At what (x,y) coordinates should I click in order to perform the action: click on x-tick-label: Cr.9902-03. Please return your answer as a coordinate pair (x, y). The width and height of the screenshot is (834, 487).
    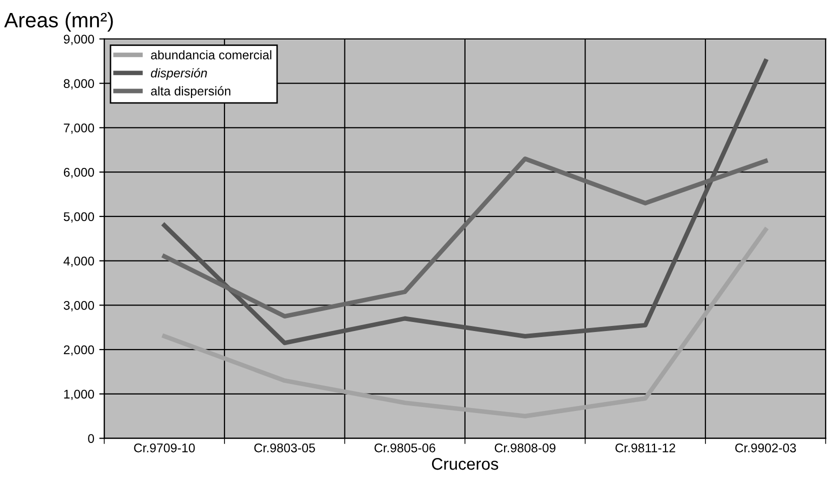
    Looking at the image, I should click on (765, 447).